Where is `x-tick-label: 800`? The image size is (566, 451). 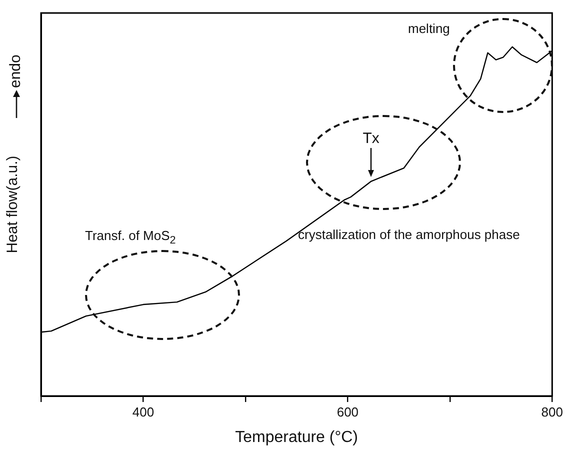
x-tick-label: 800 is located at coordinates (552, 412).